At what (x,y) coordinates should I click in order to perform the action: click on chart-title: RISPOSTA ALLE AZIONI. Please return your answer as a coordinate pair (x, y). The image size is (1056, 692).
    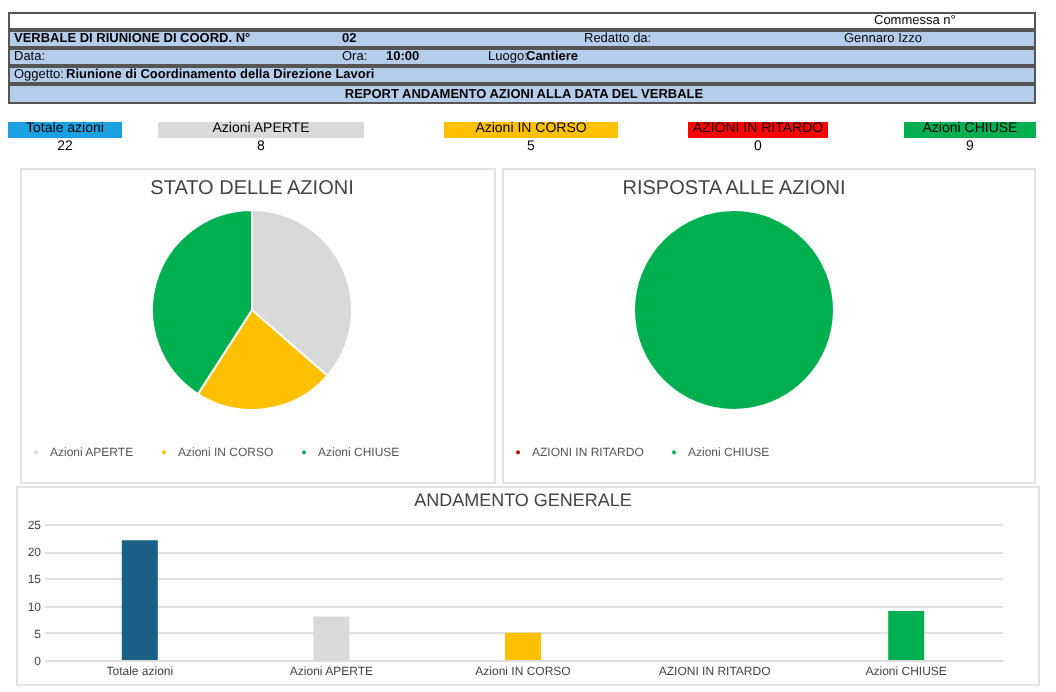
    Looking at the image, I should click on (734, 189).